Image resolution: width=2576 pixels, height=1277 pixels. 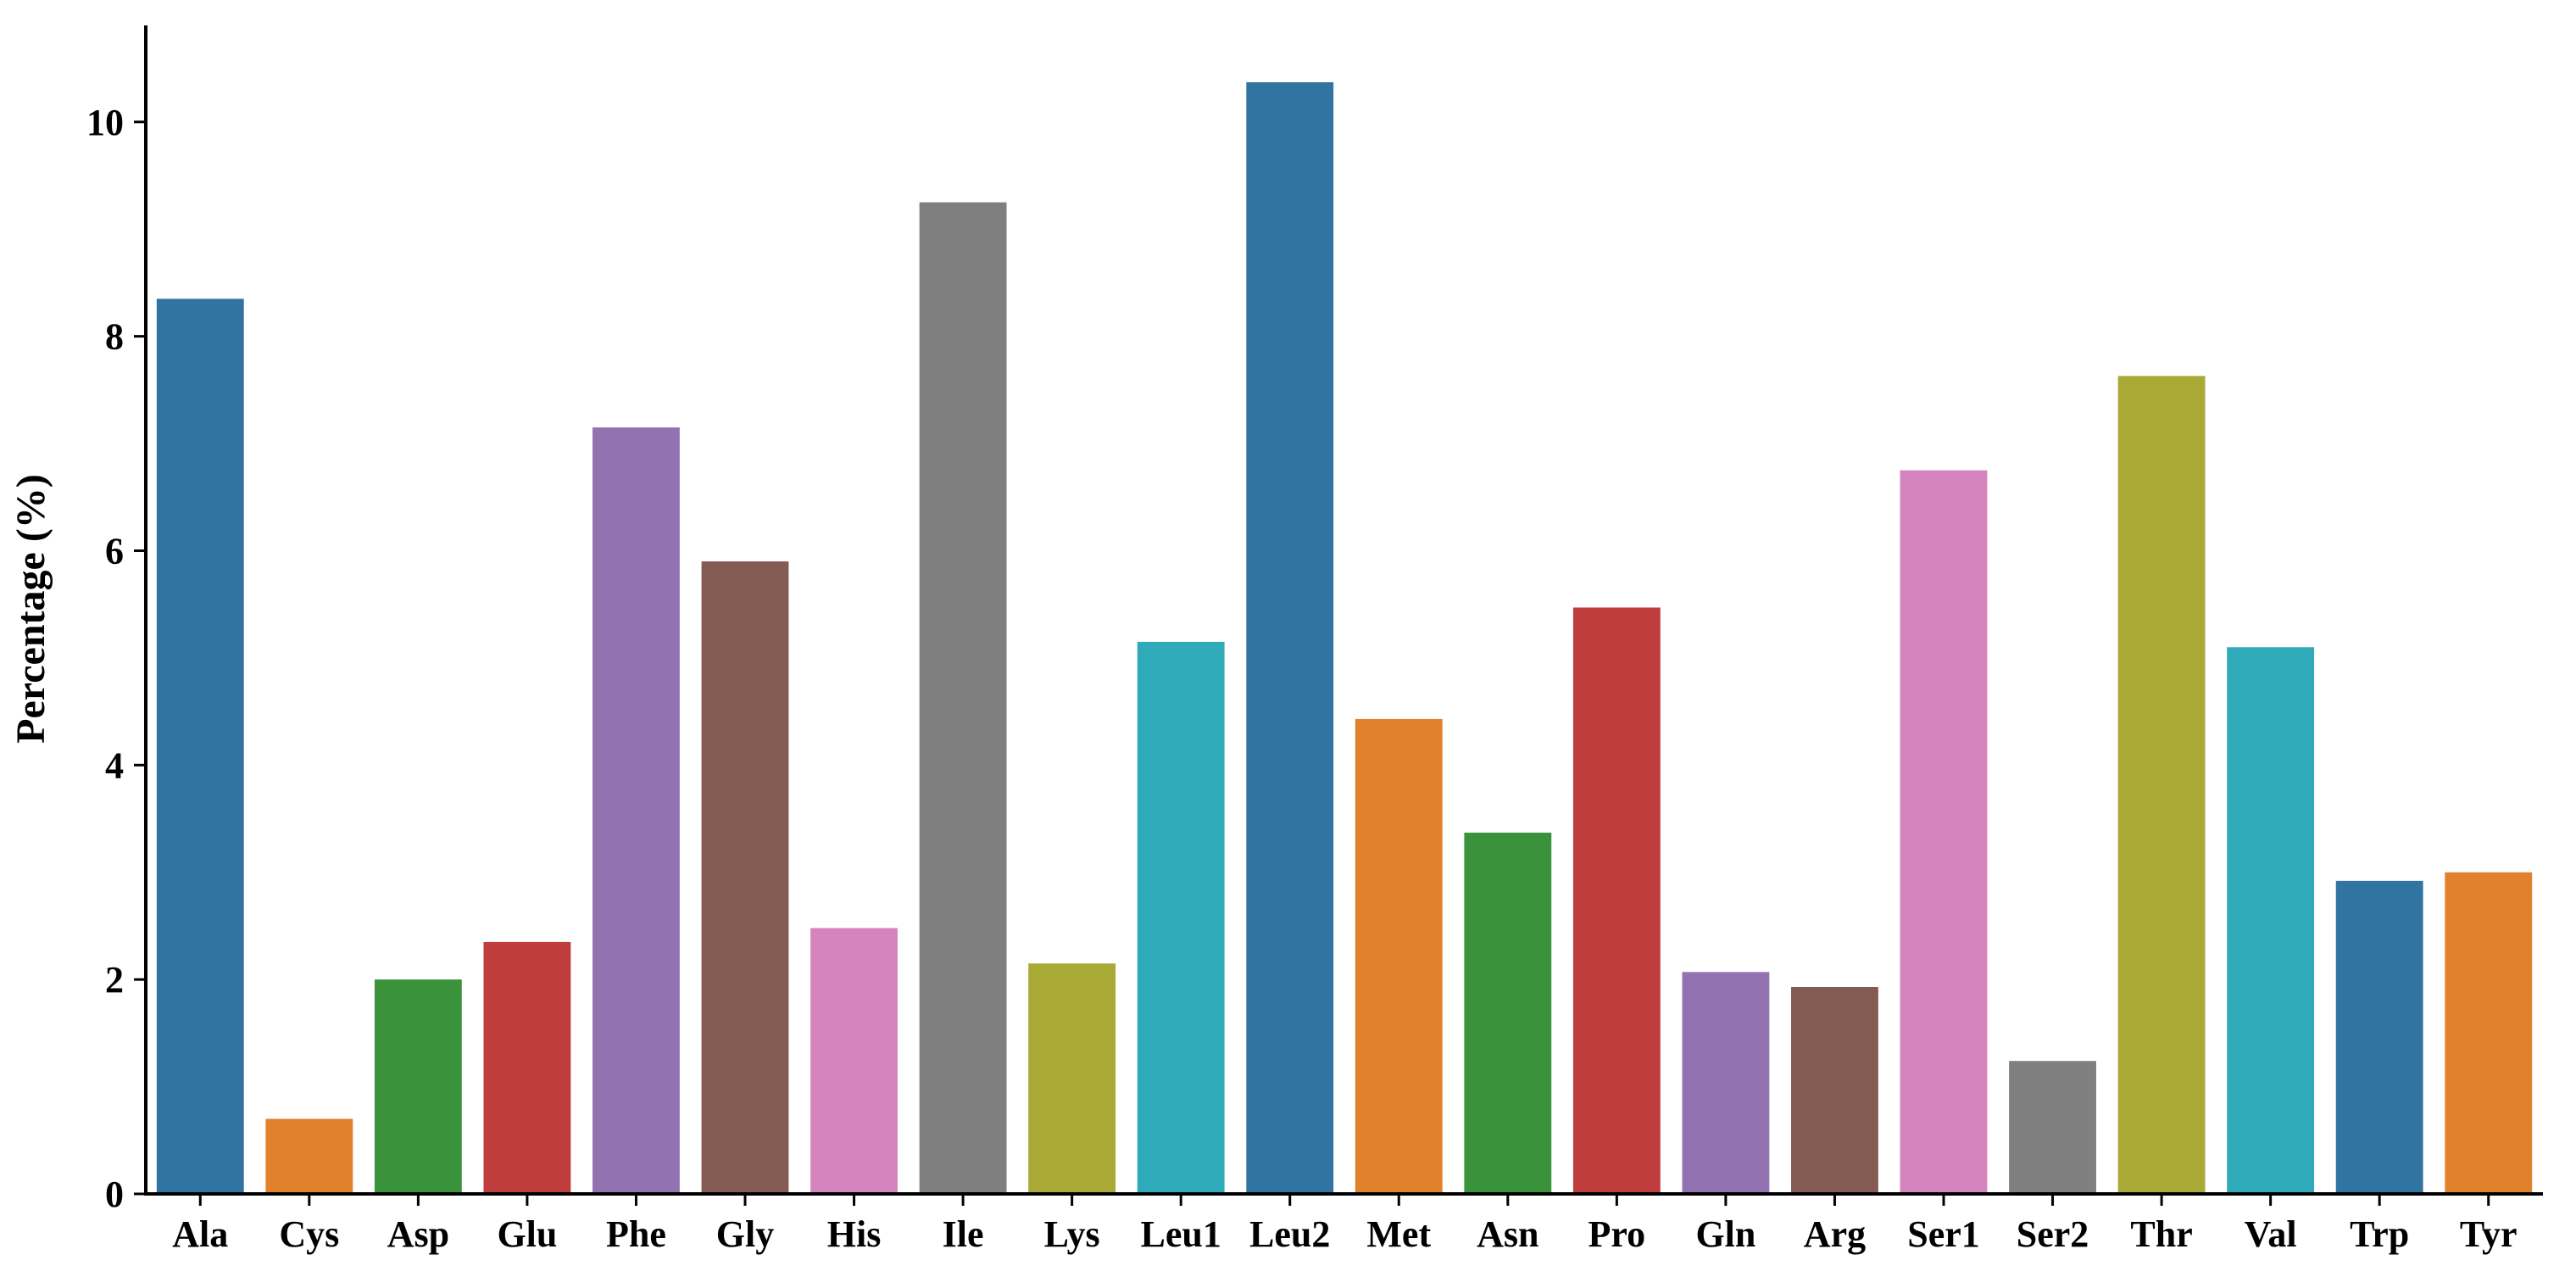 I want to click on x-tick-label: Lys, so click(x=1072, y=1234).